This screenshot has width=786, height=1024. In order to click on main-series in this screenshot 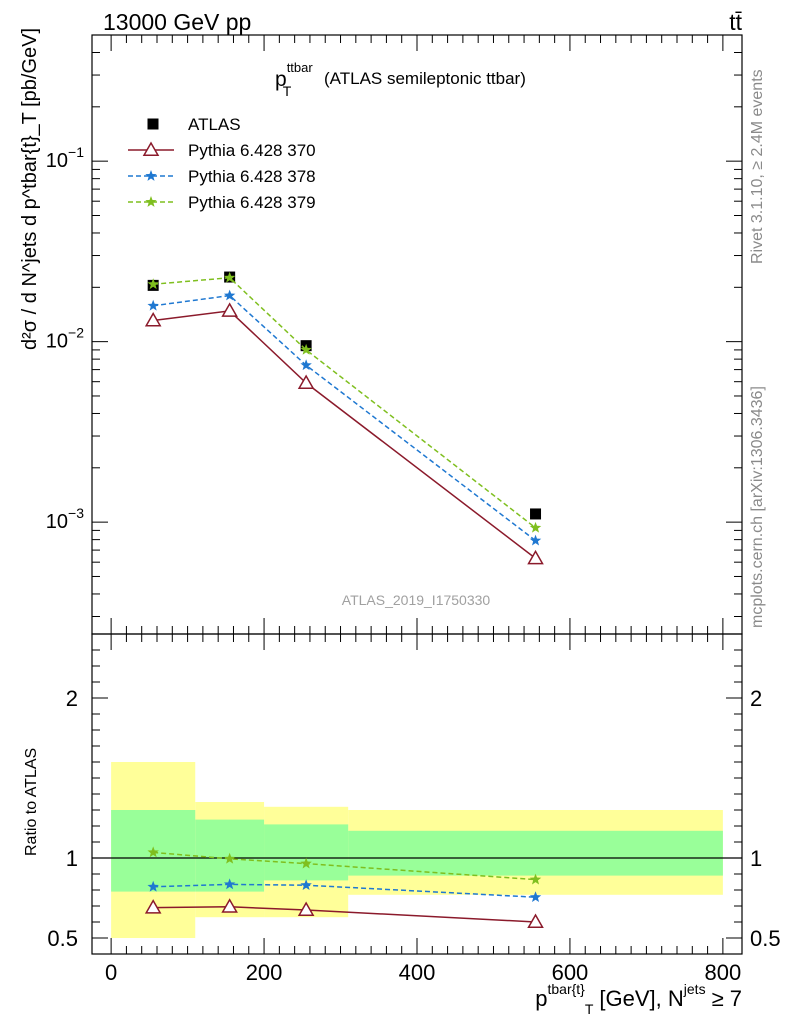, I will do `click(344, 418)`.